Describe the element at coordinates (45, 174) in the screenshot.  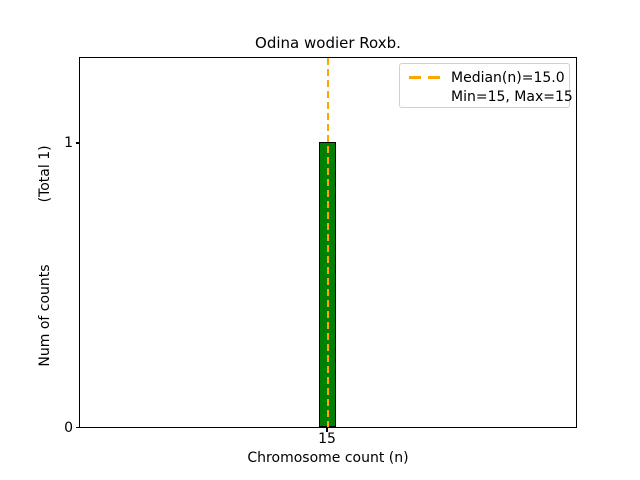
I see `y-axis-label-total: (Total 1)` at that location.